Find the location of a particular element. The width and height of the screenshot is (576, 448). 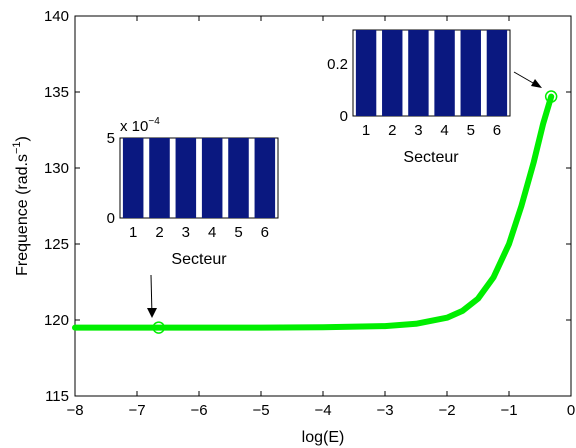

y-tick-label: 120 is located at coordinates (56, 320).